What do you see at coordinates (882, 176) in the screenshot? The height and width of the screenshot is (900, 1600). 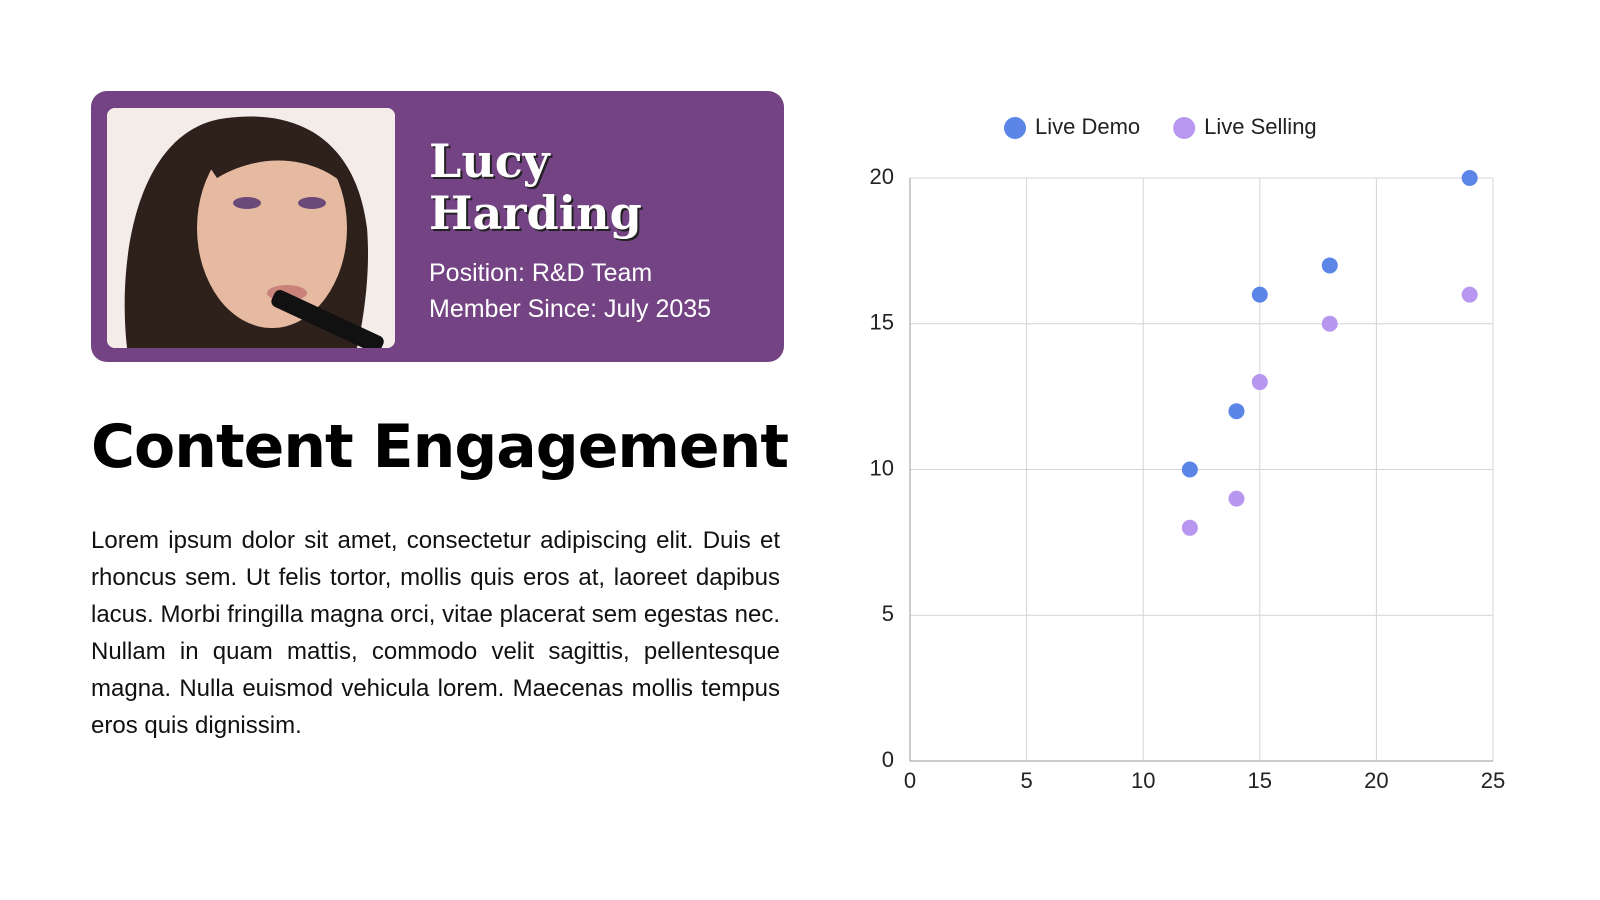 I see `y-tick-label: 20` at bounding box center [882, 176].